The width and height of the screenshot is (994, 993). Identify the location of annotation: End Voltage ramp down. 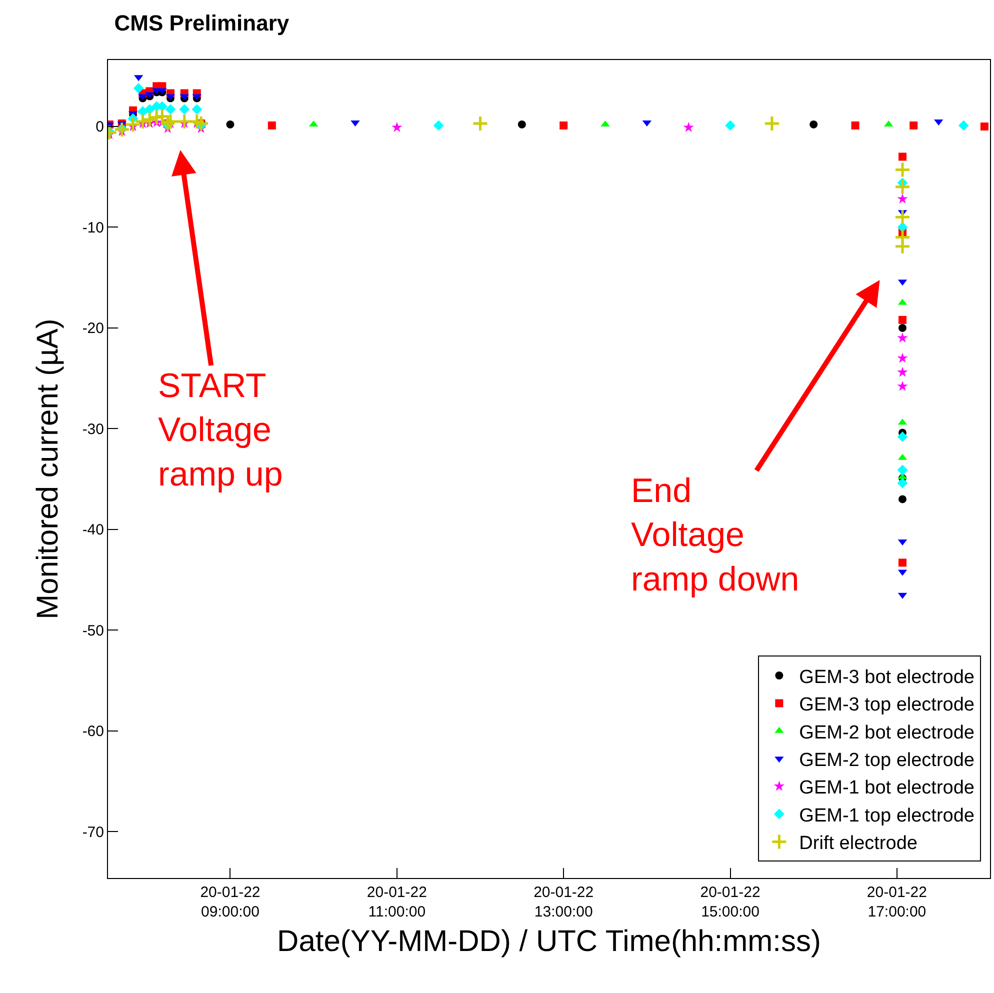
(715, 535).